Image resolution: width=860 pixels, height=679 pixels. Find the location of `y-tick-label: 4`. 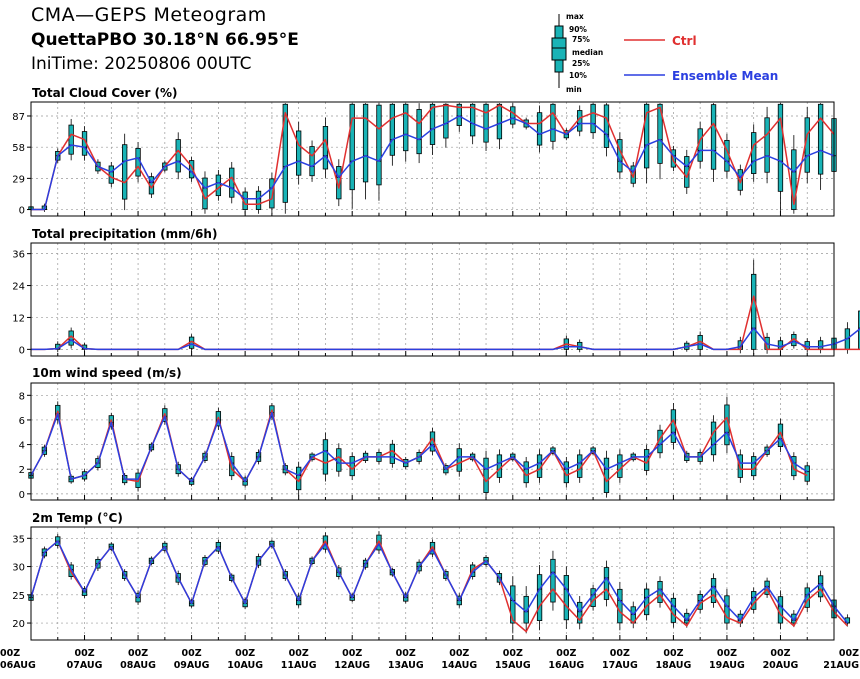

y-tick-label: 4 is located at coordinates (22, 446).